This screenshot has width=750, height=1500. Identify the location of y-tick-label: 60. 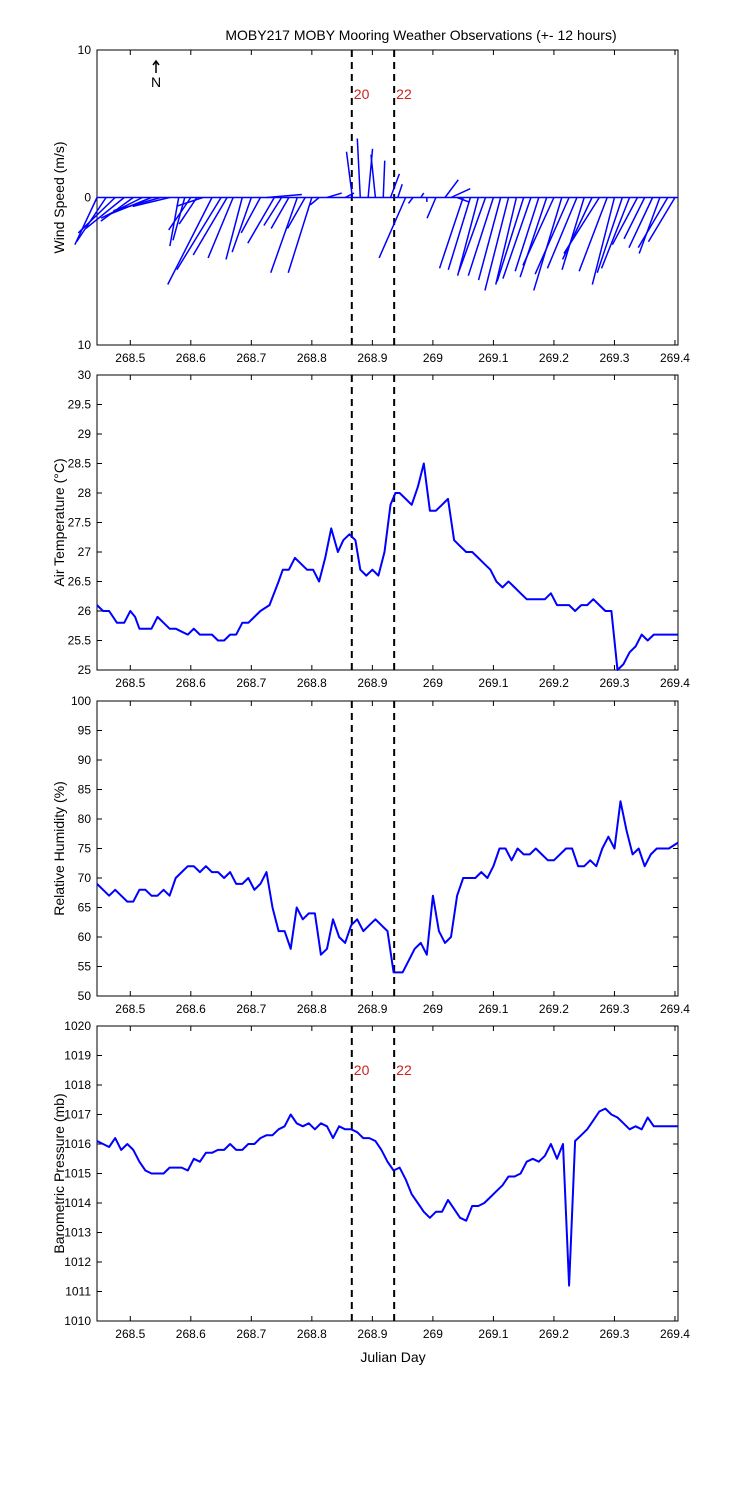
(85, 937).